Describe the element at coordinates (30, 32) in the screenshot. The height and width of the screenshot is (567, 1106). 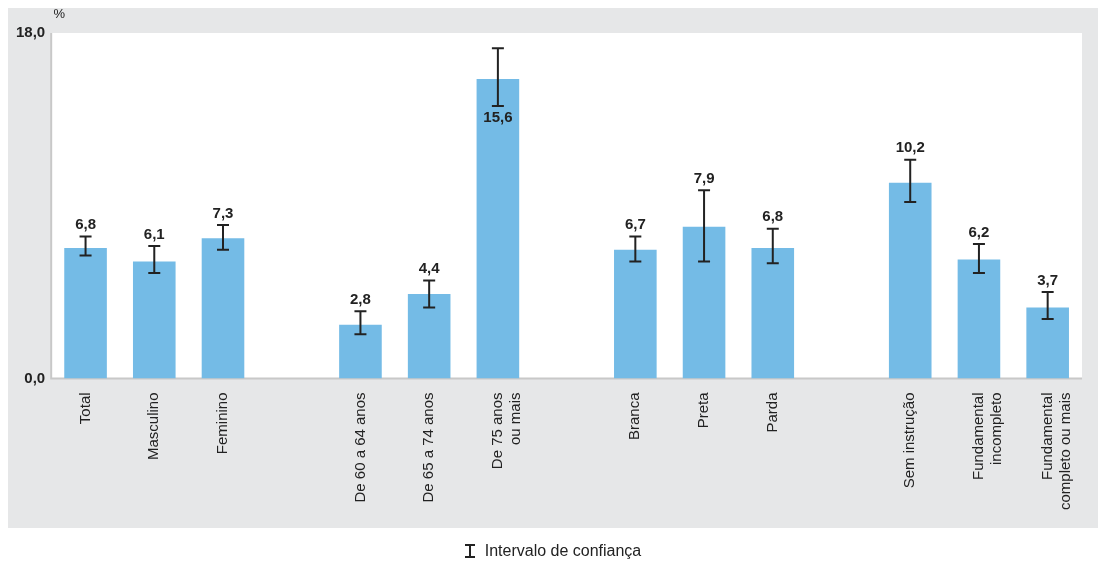
I see `y-tick-label: 18,0` at that location.